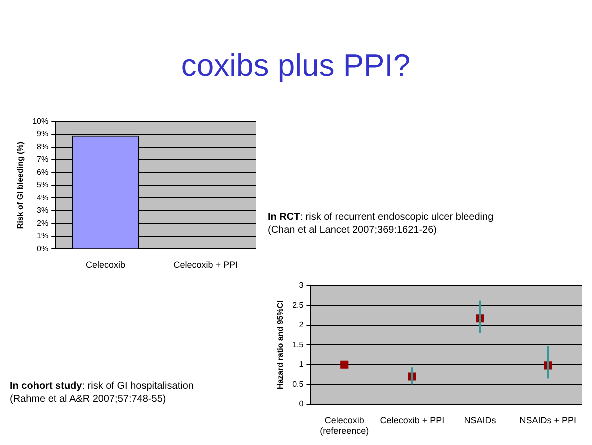  I want to click on x-tick-label: NSAIDs + PPI, so click(548, 420).